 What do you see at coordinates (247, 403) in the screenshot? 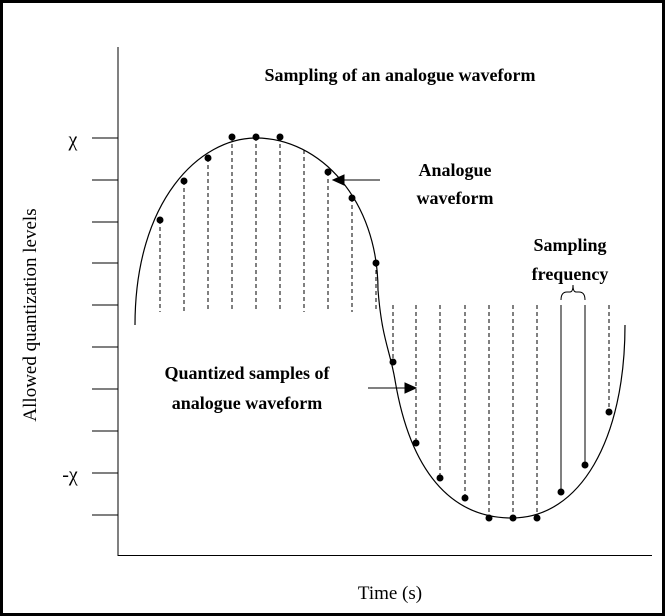
I see `annotation: analogue waveform` at bounding box center [247, 403].